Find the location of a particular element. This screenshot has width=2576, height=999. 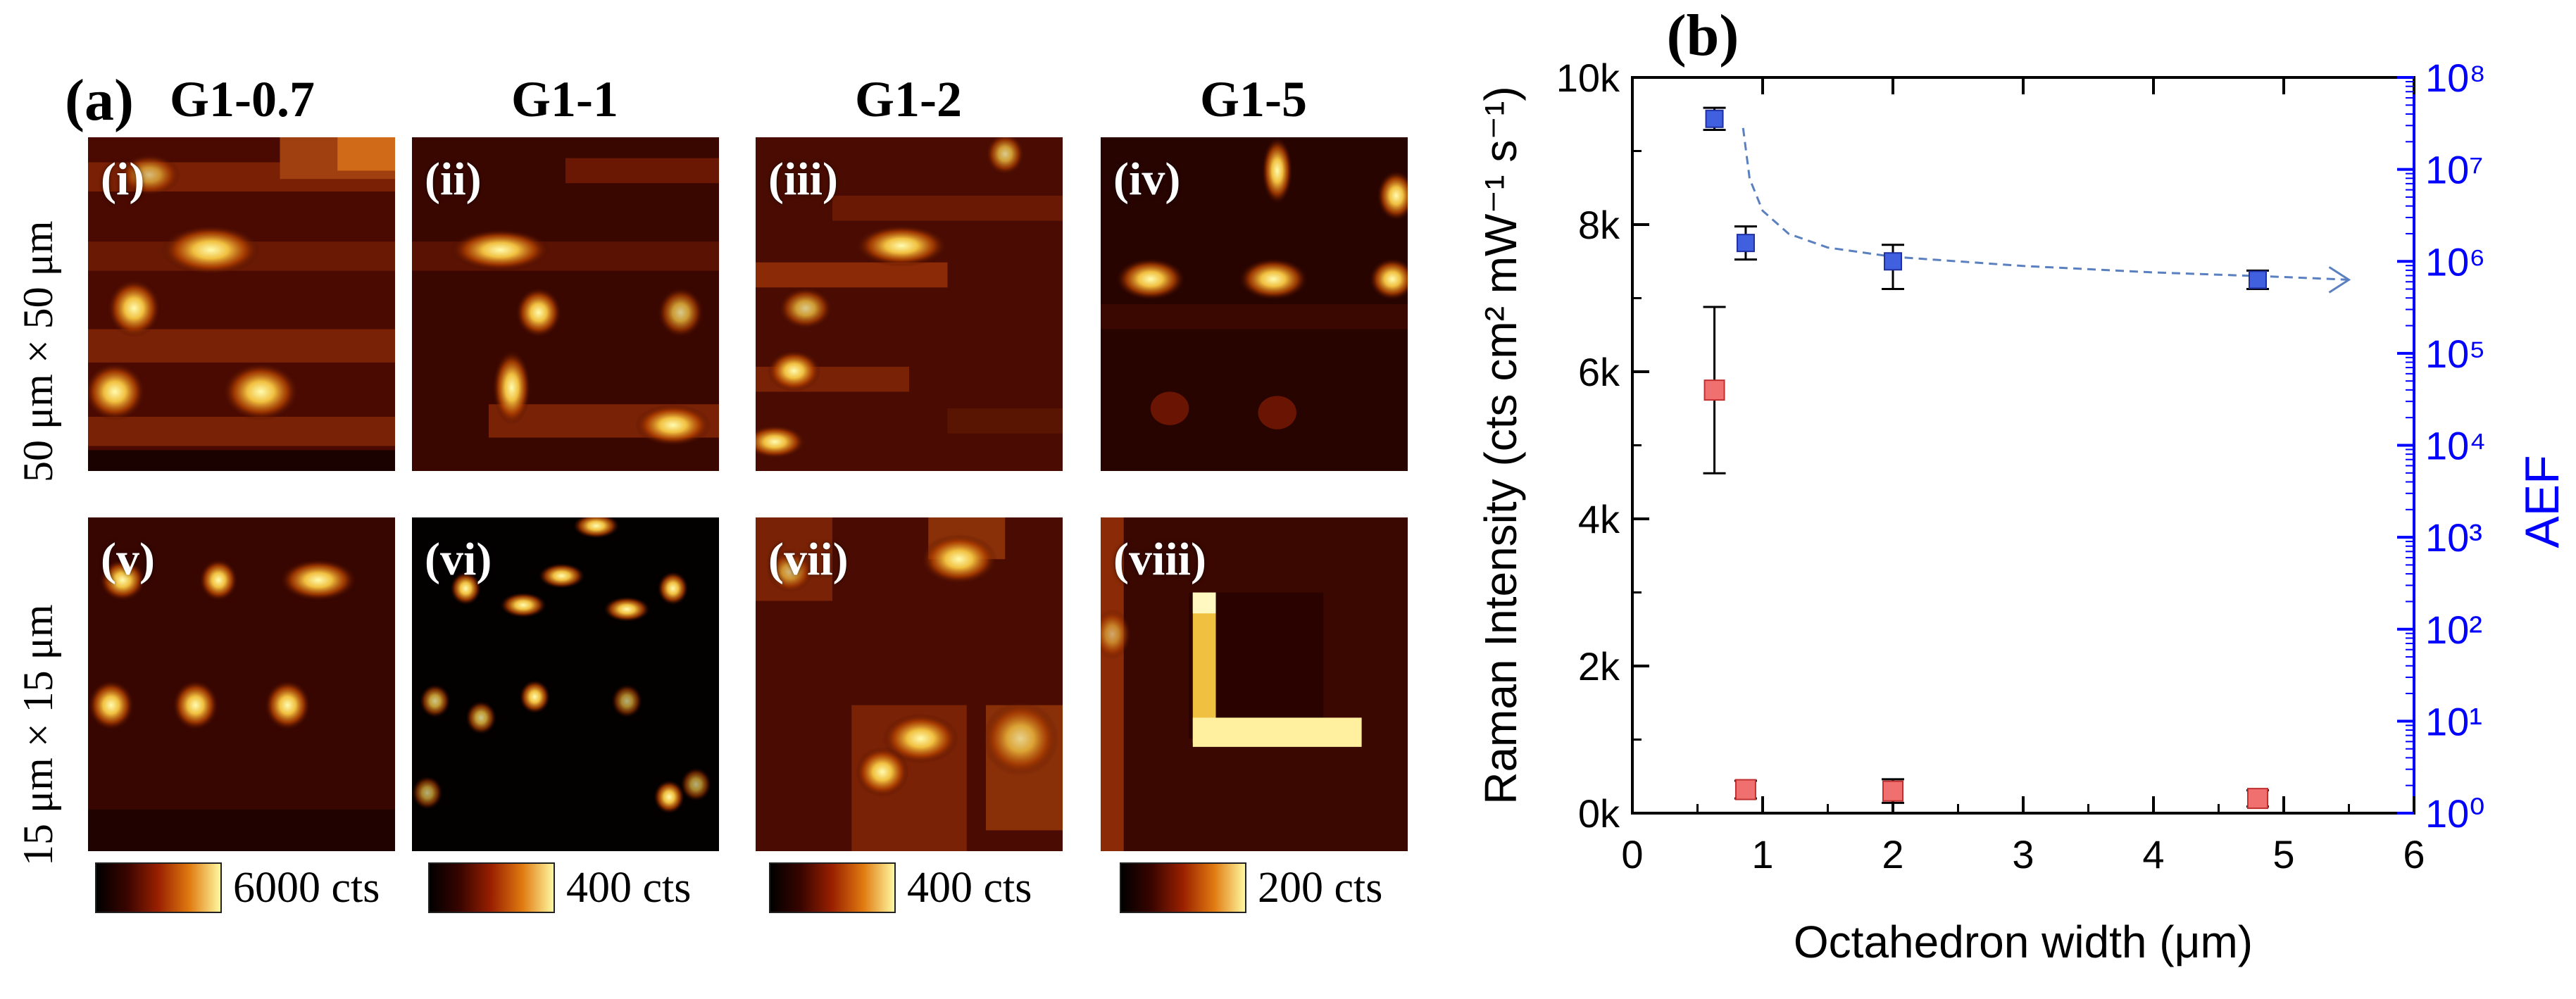

x-tick-label: 6 is located at coordinates (2414, 854).